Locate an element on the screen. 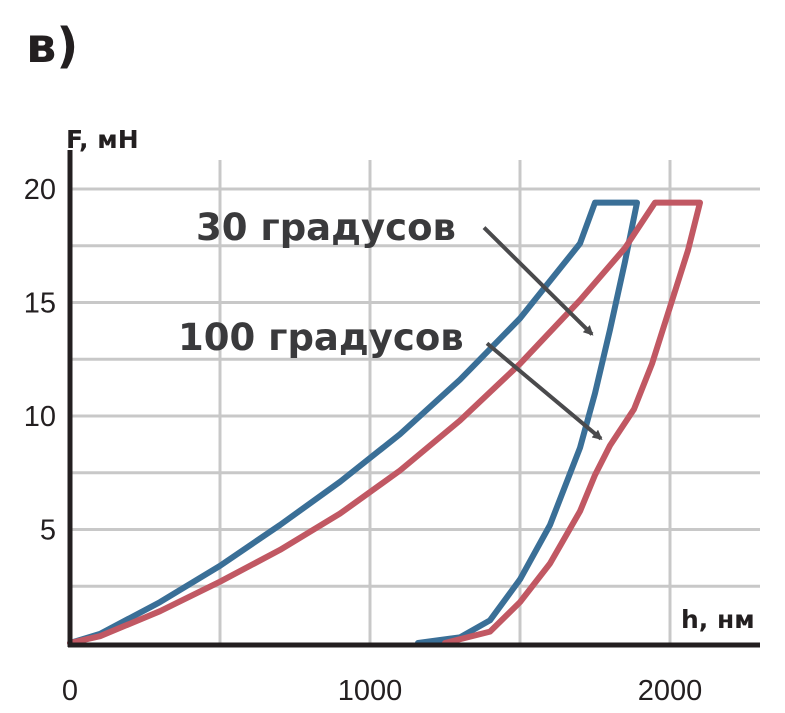  x-tick-label: 2000 is located at coordinates (670, 691).